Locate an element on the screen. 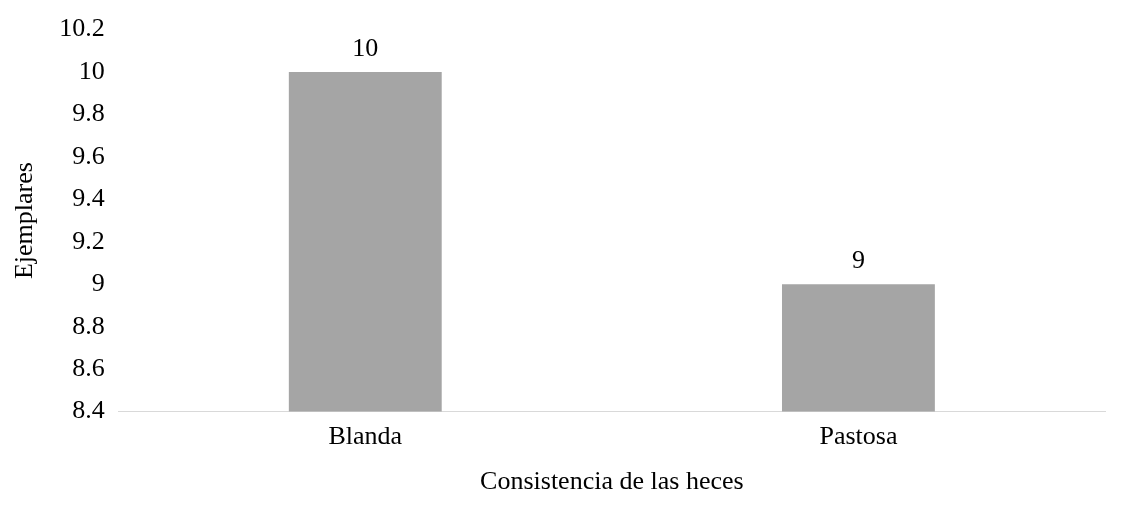 This screenshot has width=1135, height=506. y-tick-label: 9.4 is located at coordinates (88, 198).